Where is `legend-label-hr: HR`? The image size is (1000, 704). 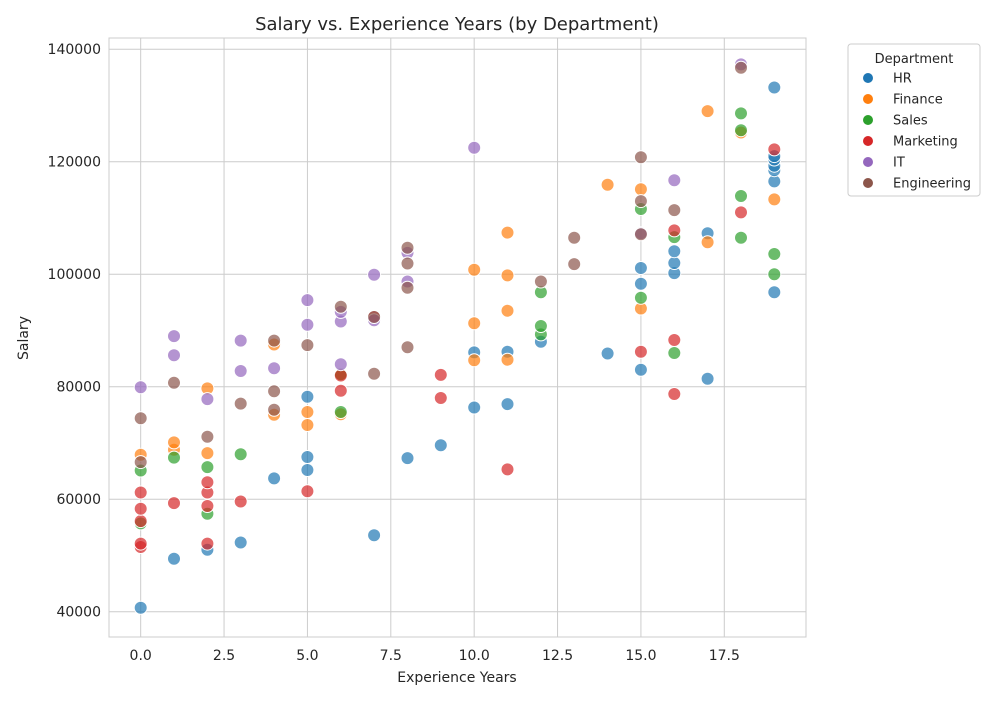
legend-label-hr: HR is located at coordinates (902, 79).